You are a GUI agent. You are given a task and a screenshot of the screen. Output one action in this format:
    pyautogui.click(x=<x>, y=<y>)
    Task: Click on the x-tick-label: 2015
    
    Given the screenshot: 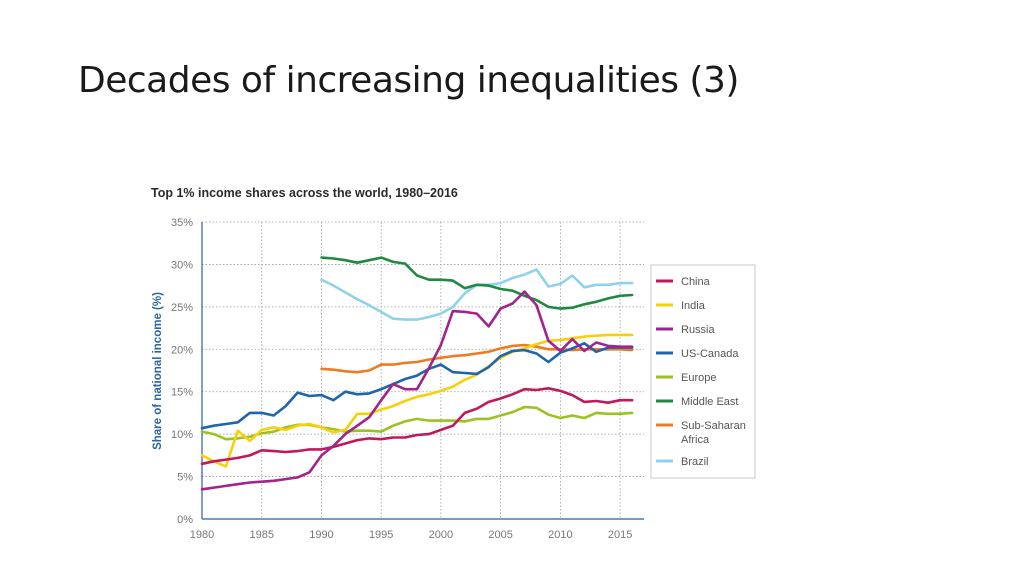 What is the action you would take?
    pyautogui.click(x=620, y=535)
    